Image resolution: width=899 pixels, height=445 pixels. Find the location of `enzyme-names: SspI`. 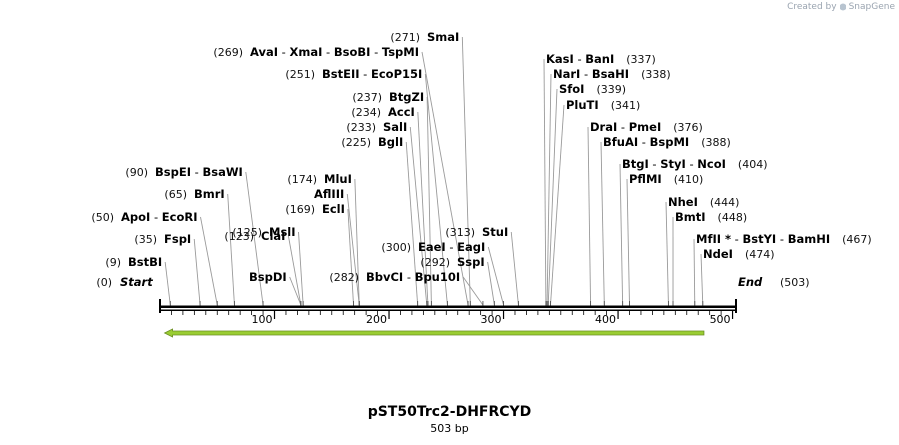

enzyme-names: SspI is located at coordinates (471, 262).